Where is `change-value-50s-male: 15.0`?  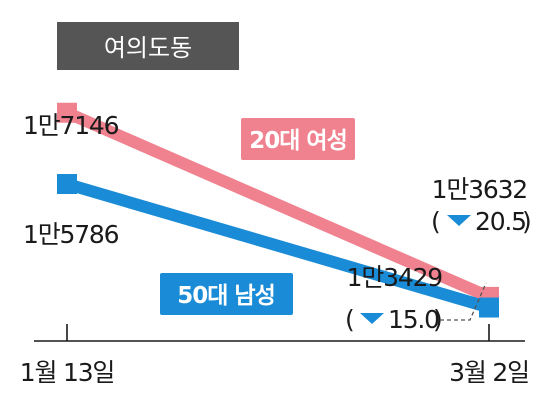 change-value-50s-male: 15.0 is located at coordinates (413, 319).